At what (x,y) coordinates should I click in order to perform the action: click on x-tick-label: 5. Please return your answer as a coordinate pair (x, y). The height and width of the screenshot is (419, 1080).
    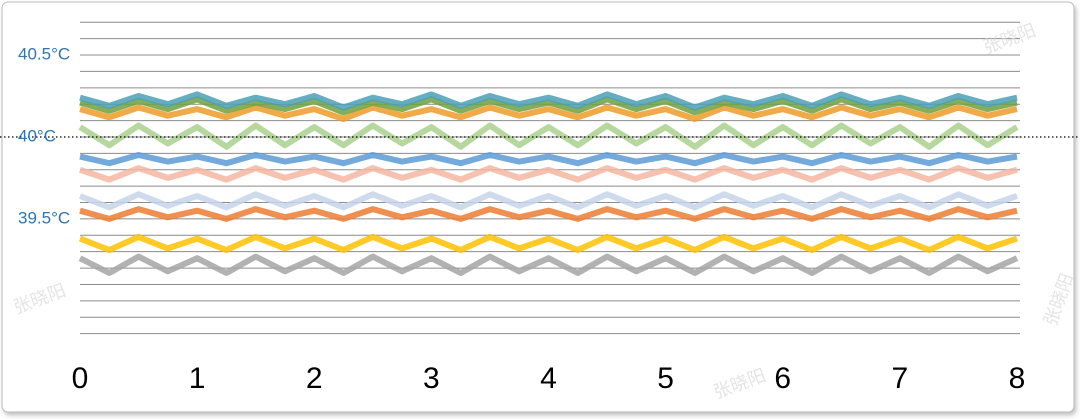
    Looking at the image, I should click on (665, 378).